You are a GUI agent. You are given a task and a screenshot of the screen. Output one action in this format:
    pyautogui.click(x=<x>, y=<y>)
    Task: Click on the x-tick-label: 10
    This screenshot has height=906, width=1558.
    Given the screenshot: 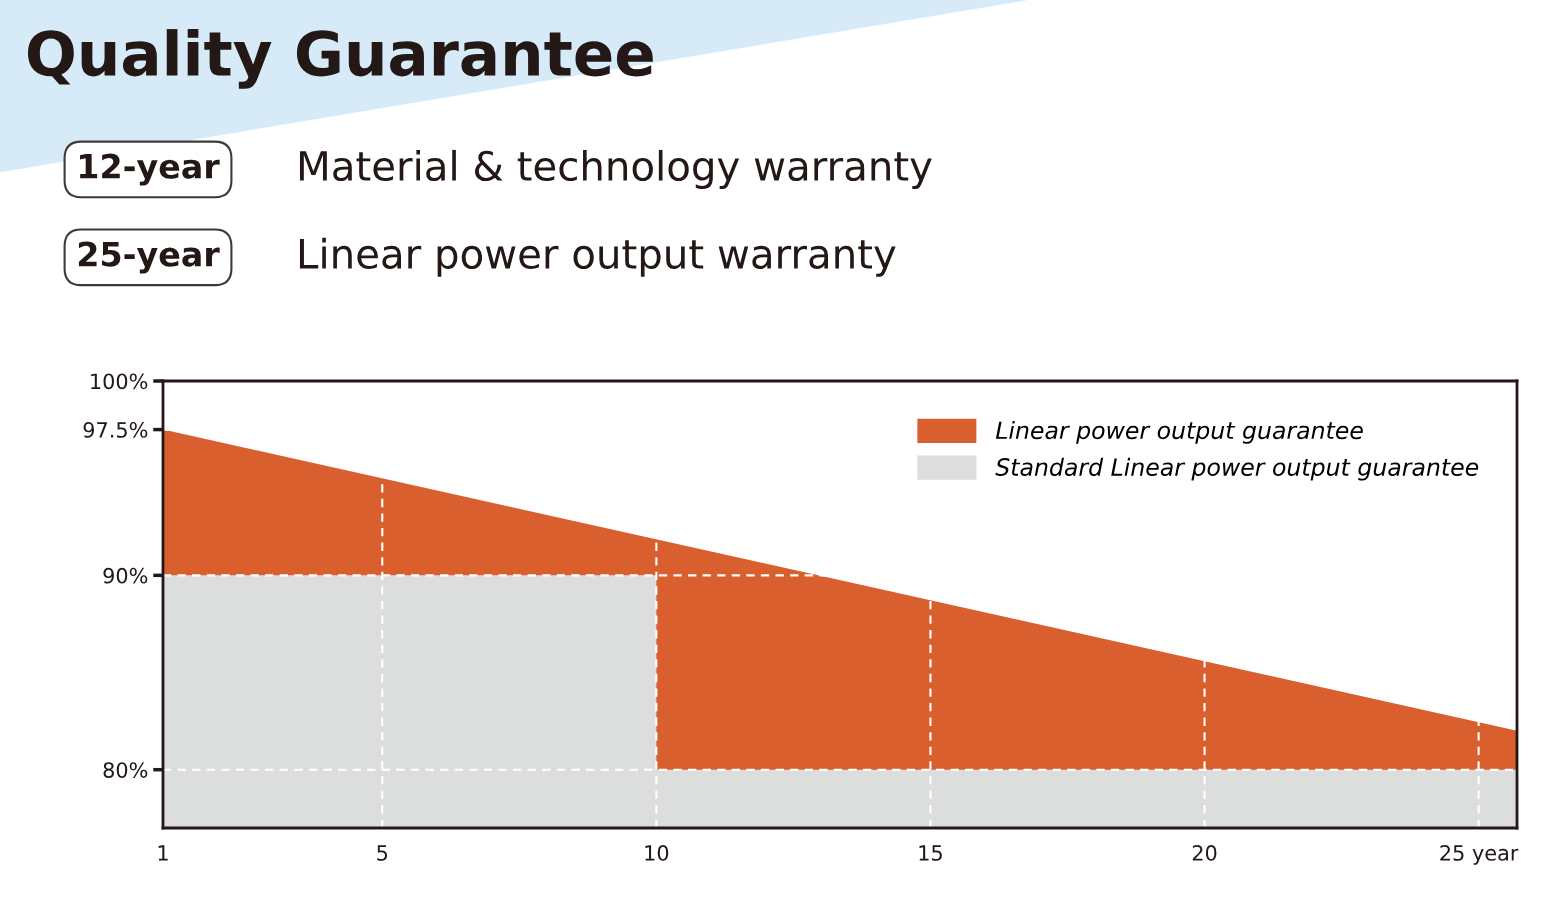 What is the action you would take?
    pyautogui.click(x=657, y=853)
    